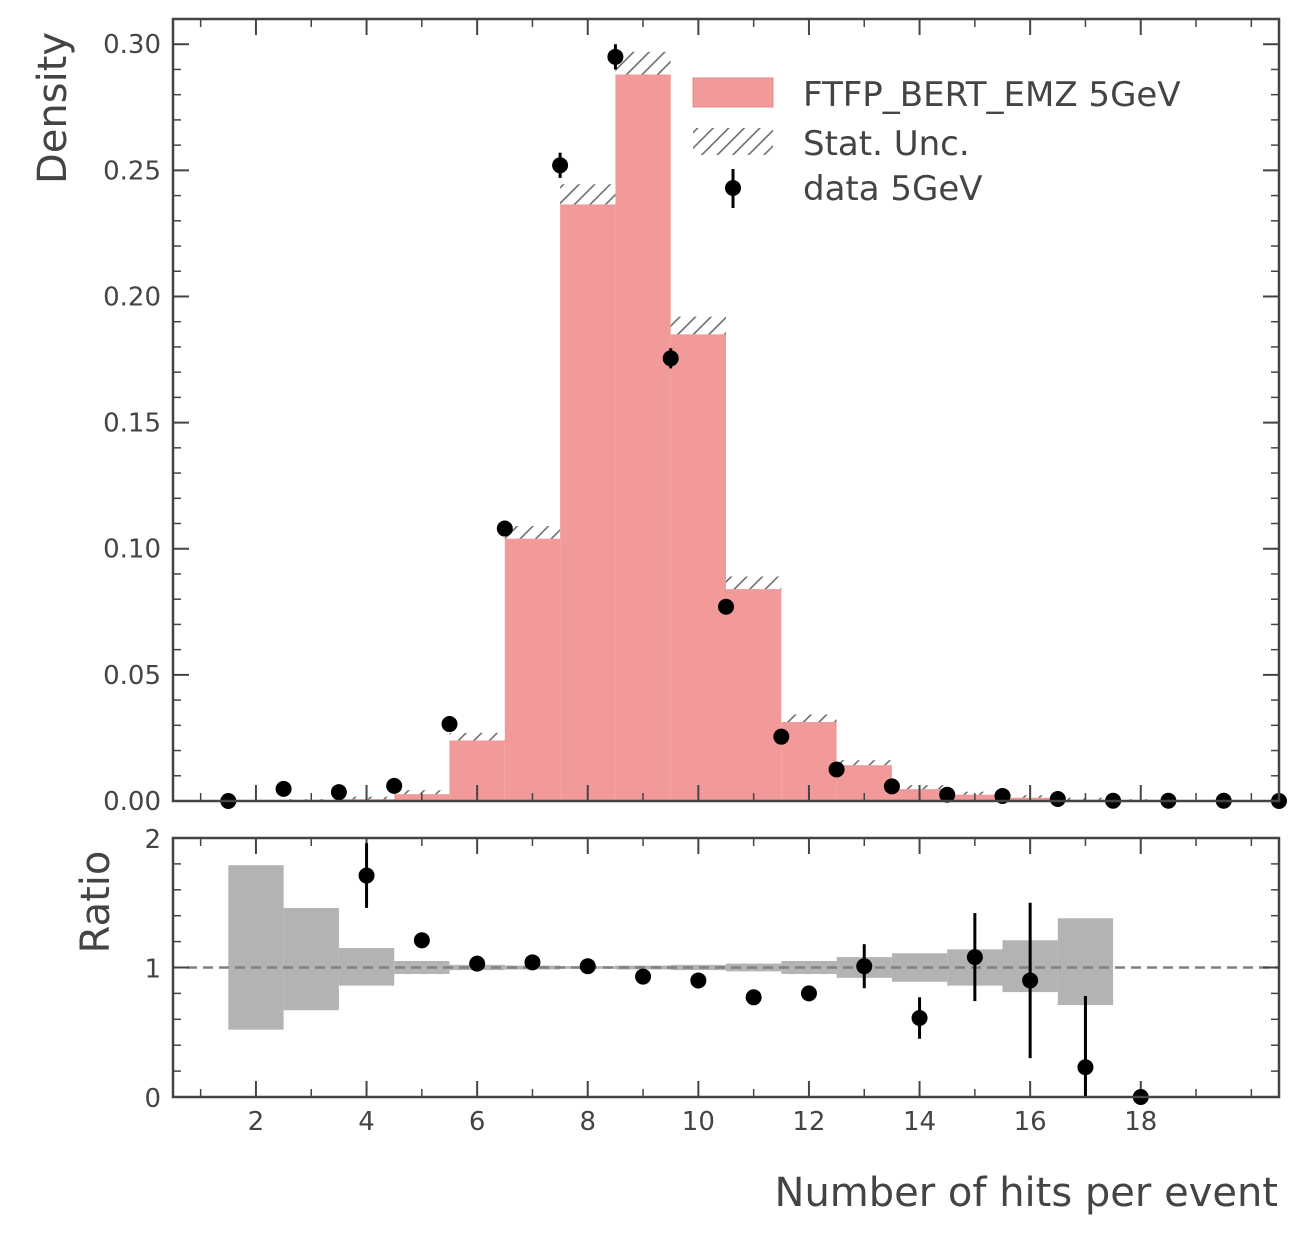  What do you see at coordinates (733, 188) in the screenshot?
I see `legend-data-marker` at bounding box center [733, 188].